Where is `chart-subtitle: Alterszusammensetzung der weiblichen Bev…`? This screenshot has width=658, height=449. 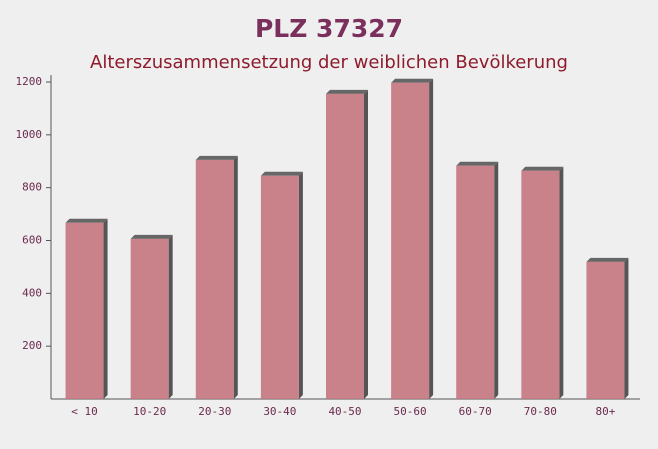 chart-subtitle: Alterszusammensetzung der weiblichen Bev… is located at coordinates (329, 62).